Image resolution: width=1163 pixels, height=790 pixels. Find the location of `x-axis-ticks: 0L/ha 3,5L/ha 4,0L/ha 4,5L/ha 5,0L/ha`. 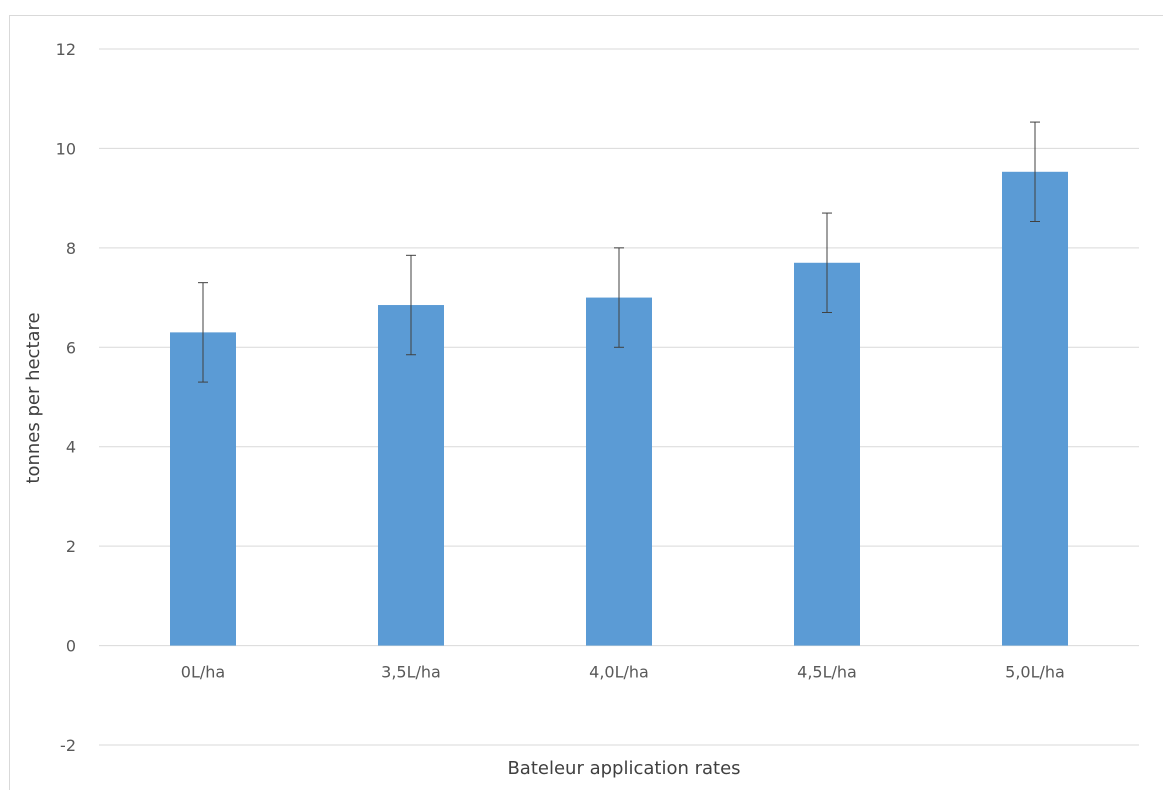

x-axis-ticks: 0L/ha 3,5L/ha 4,0L/ha 4,5L/ha 5,0L/ha is located at coordinates (623, 672).